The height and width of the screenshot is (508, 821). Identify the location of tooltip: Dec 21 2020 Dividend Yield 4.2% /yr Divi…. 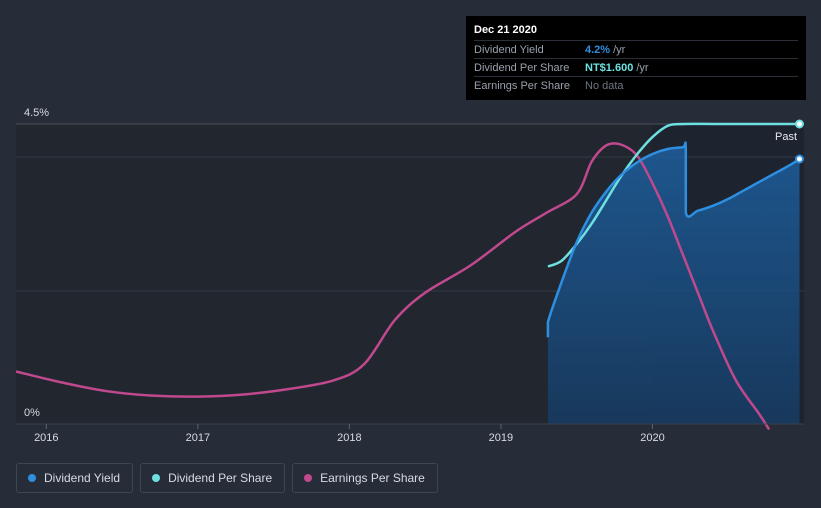
(636, 58).